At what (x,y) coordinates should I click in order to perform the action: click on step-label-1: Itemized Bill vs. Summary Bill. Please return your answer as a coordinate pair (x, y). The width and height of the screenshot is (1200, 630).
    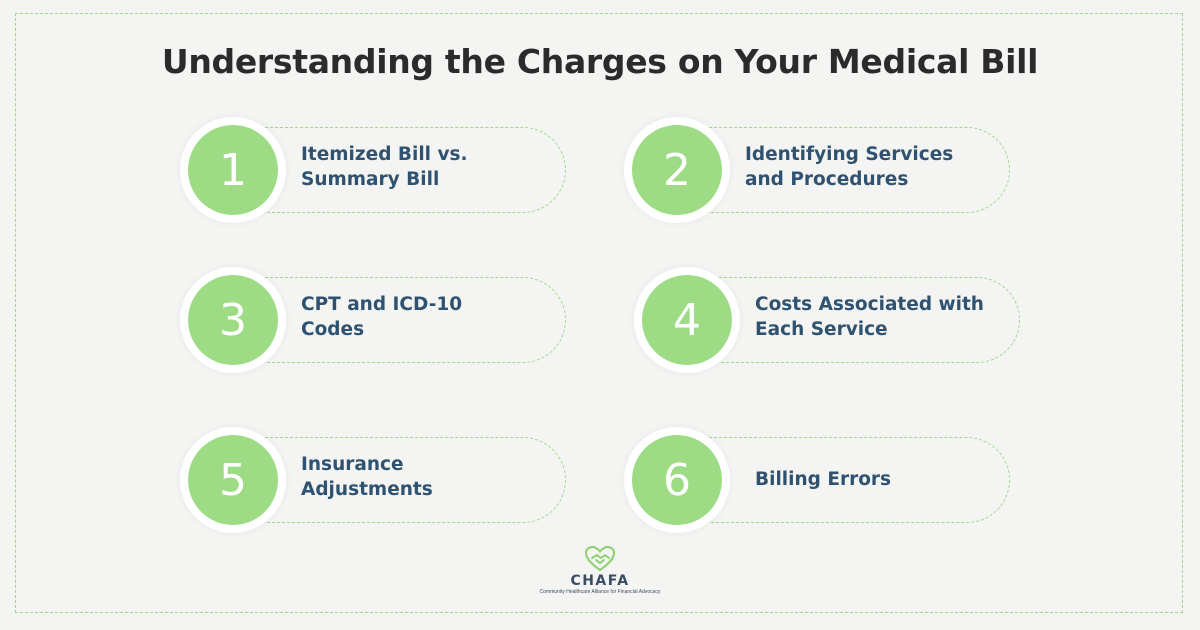
    Looking at the image, I should click on (384, 167).